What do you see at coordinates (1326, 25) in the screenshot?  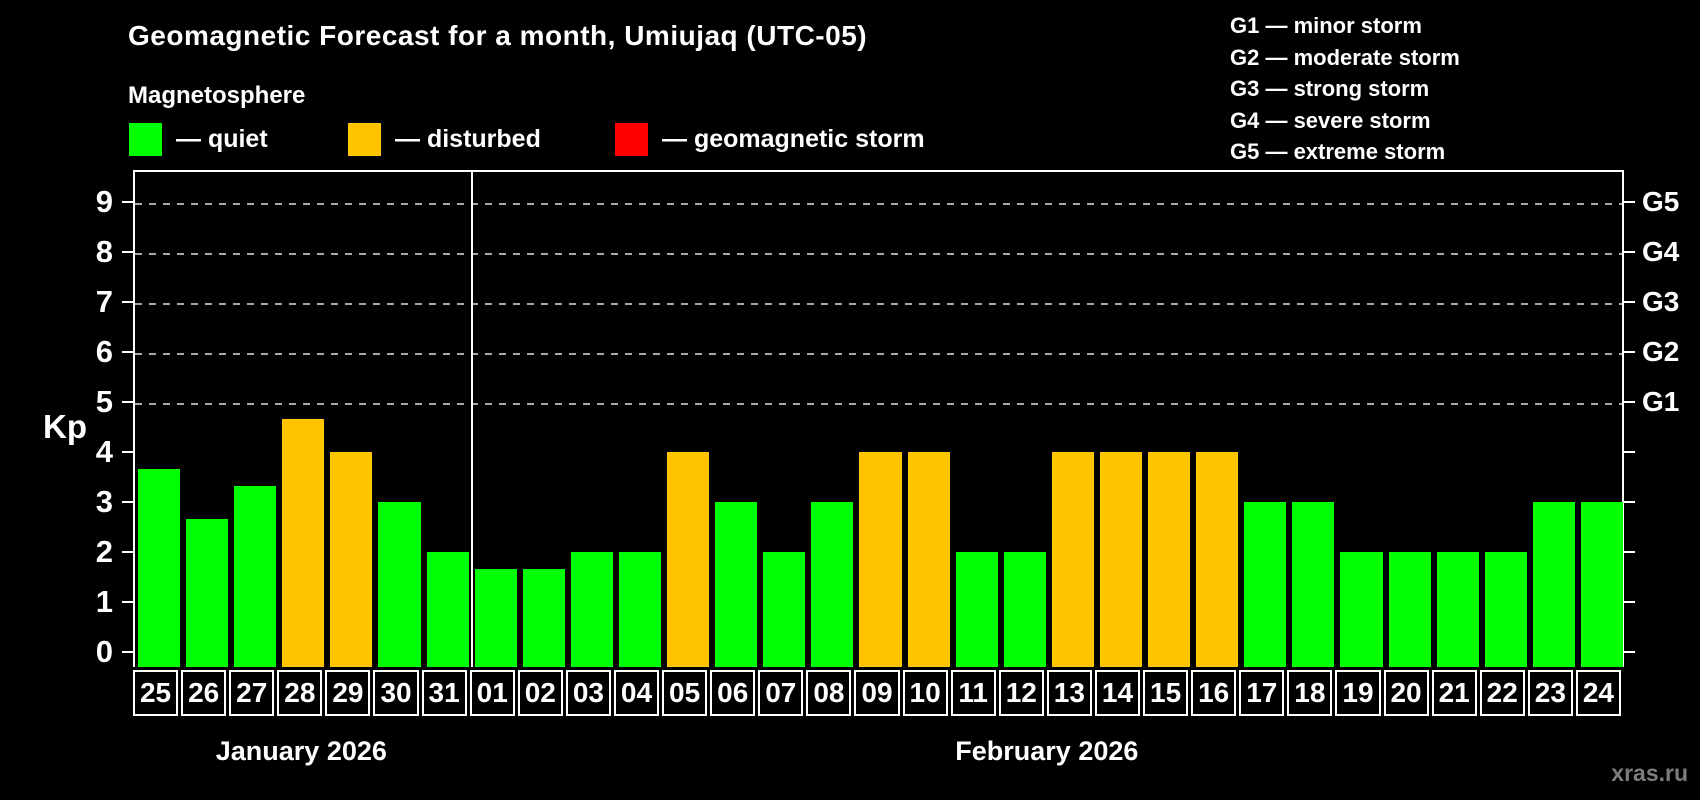 I see `g-legend-line: G1 — minor storm` at bounding box center [1326, 25].